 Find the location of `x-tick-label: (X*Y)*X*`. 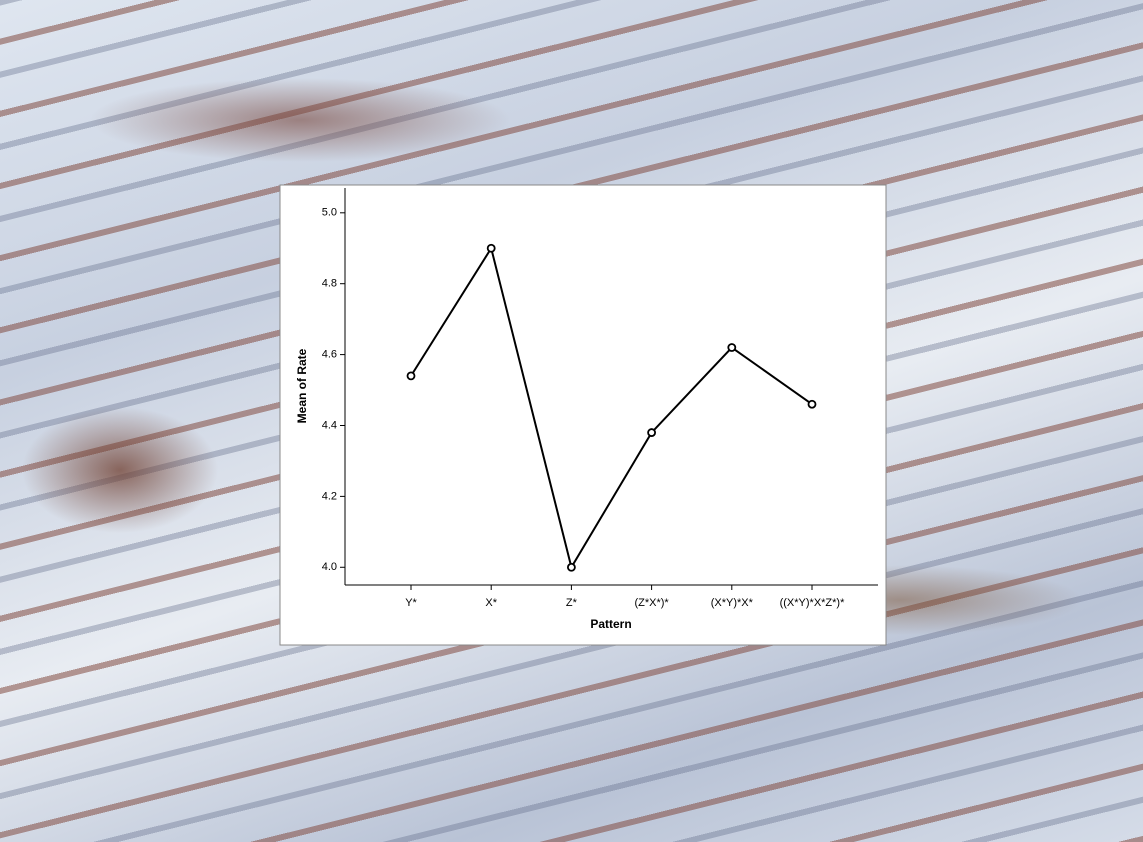

x-tick-label: (X*Y)*X* is located at coordinates (732, 603).